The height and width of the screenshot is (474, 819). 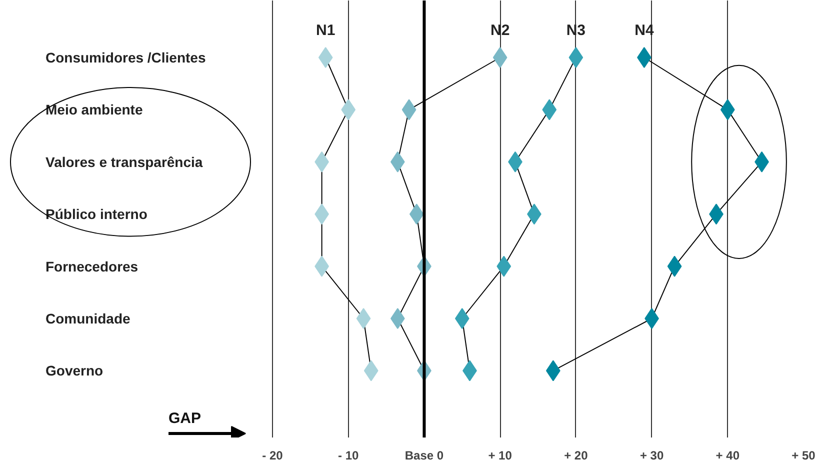 I want to click on y-tick-label: Meio ambiente, so click(x=94, y=110).